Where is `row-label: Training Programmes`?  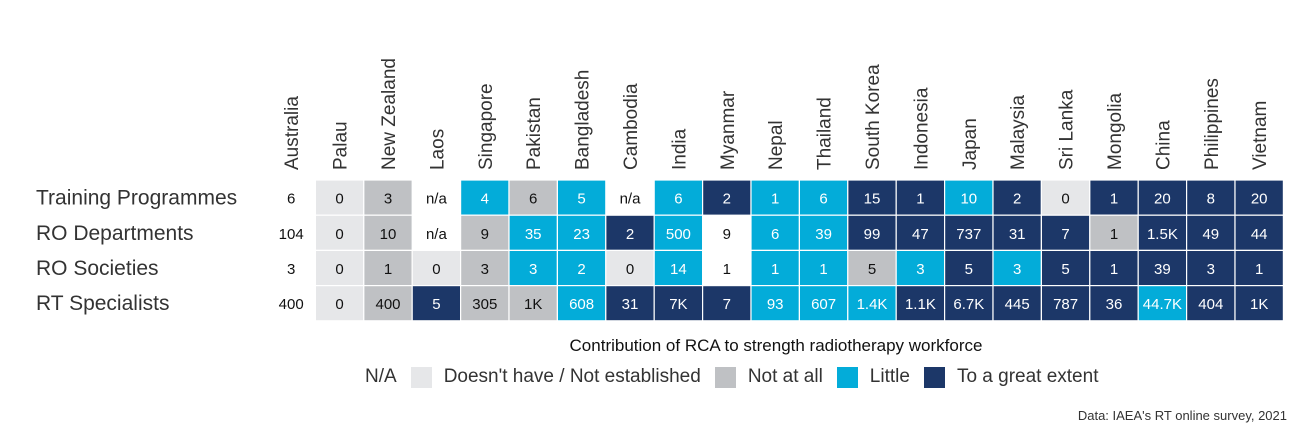 row-label: Training Programmes is located at coordinates (136, 198).